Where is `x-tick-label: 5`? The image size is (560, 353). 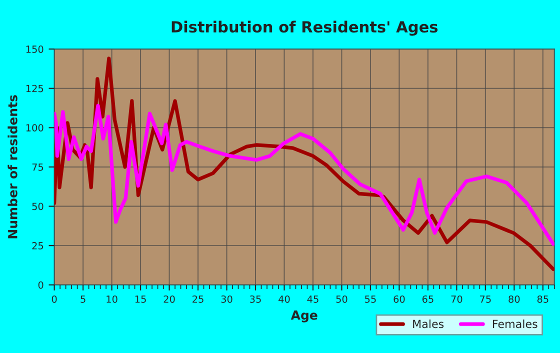
x-tick-label: 5 is located at coordinates (83, 299).